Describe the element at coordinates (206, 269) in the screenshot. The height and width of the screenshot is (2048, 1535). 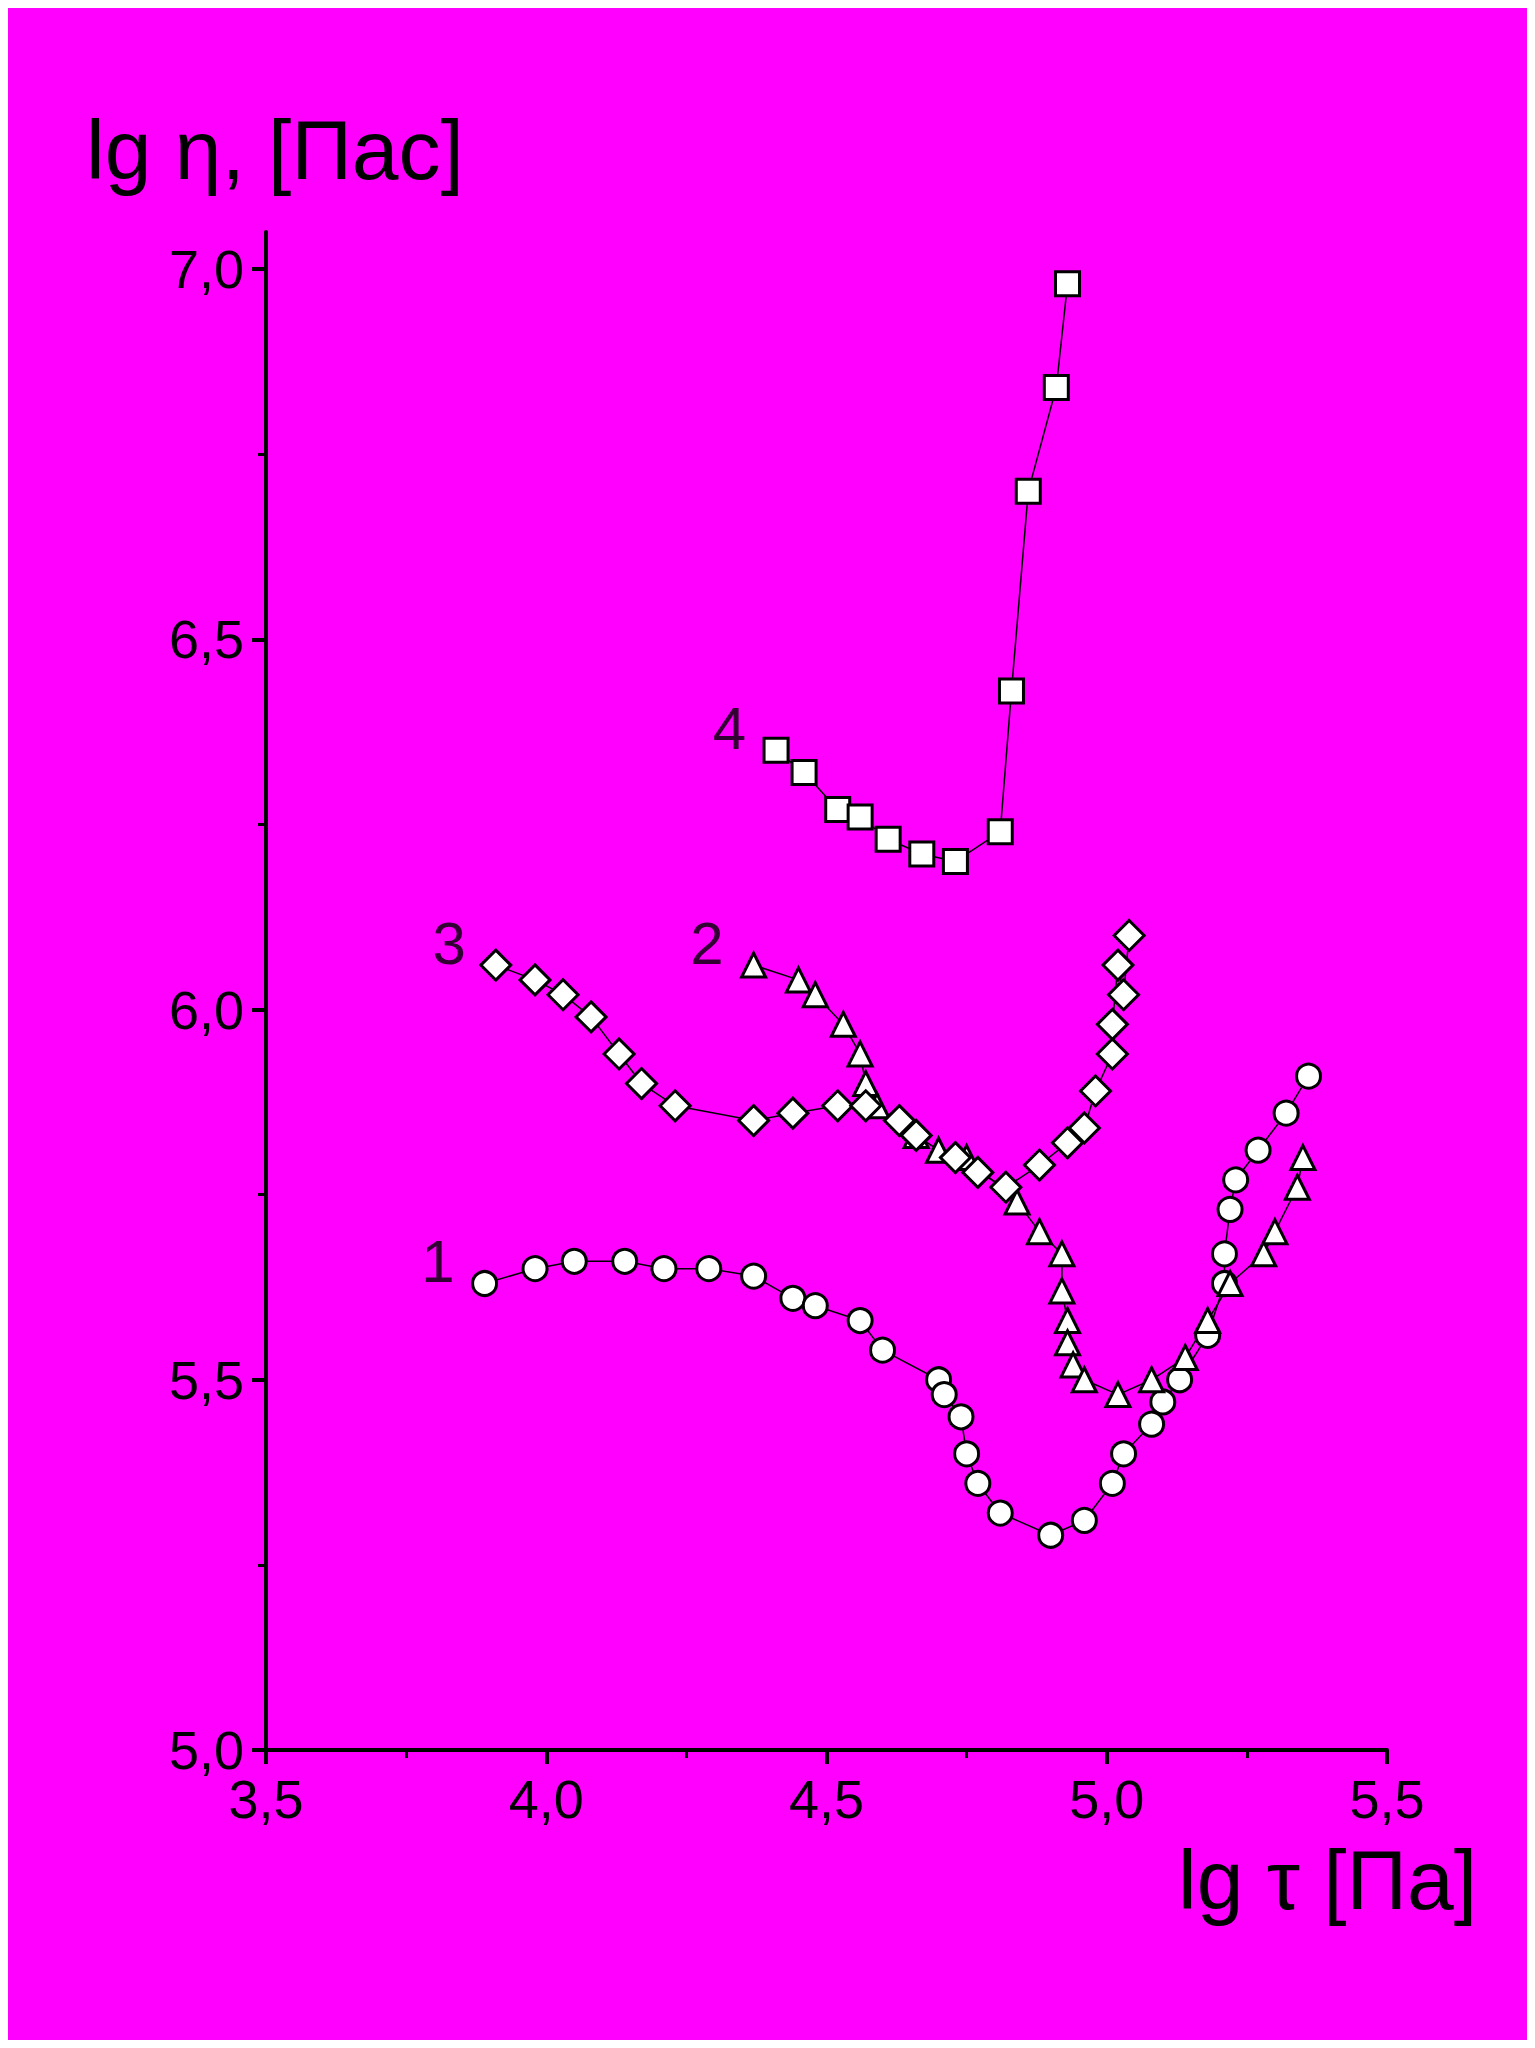
I see `y-tick-label: 7,0` at that location.